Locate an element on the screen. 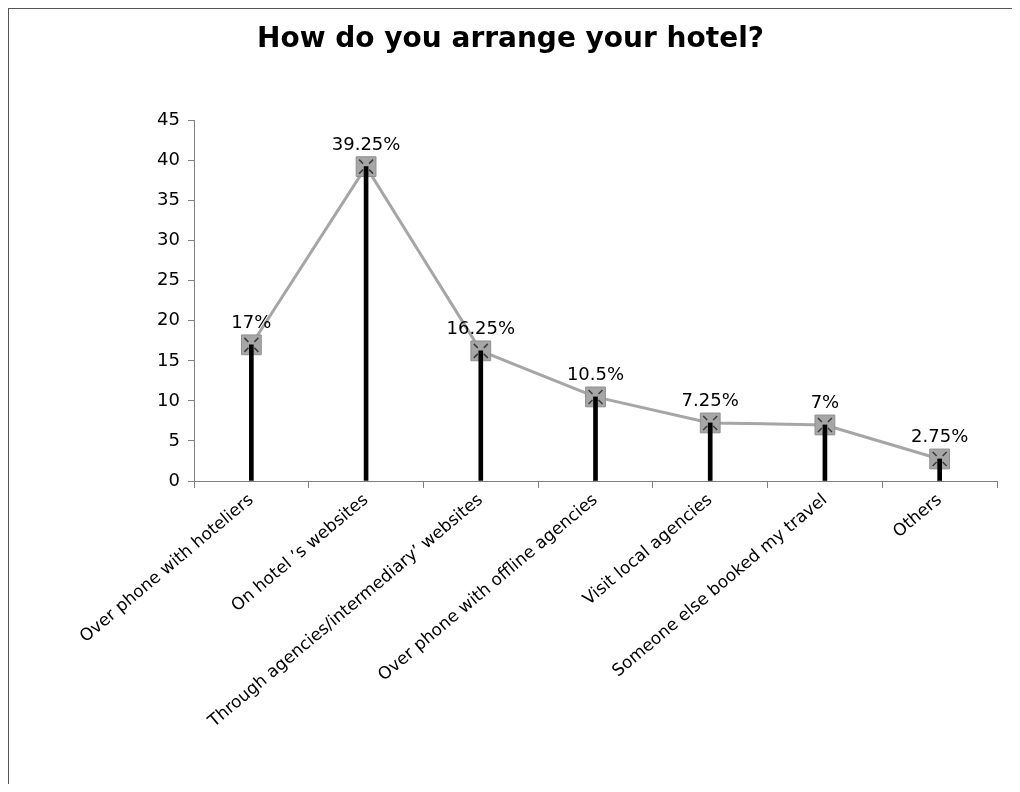  y-tick-label: 20 is located at coordinates (168, 319).